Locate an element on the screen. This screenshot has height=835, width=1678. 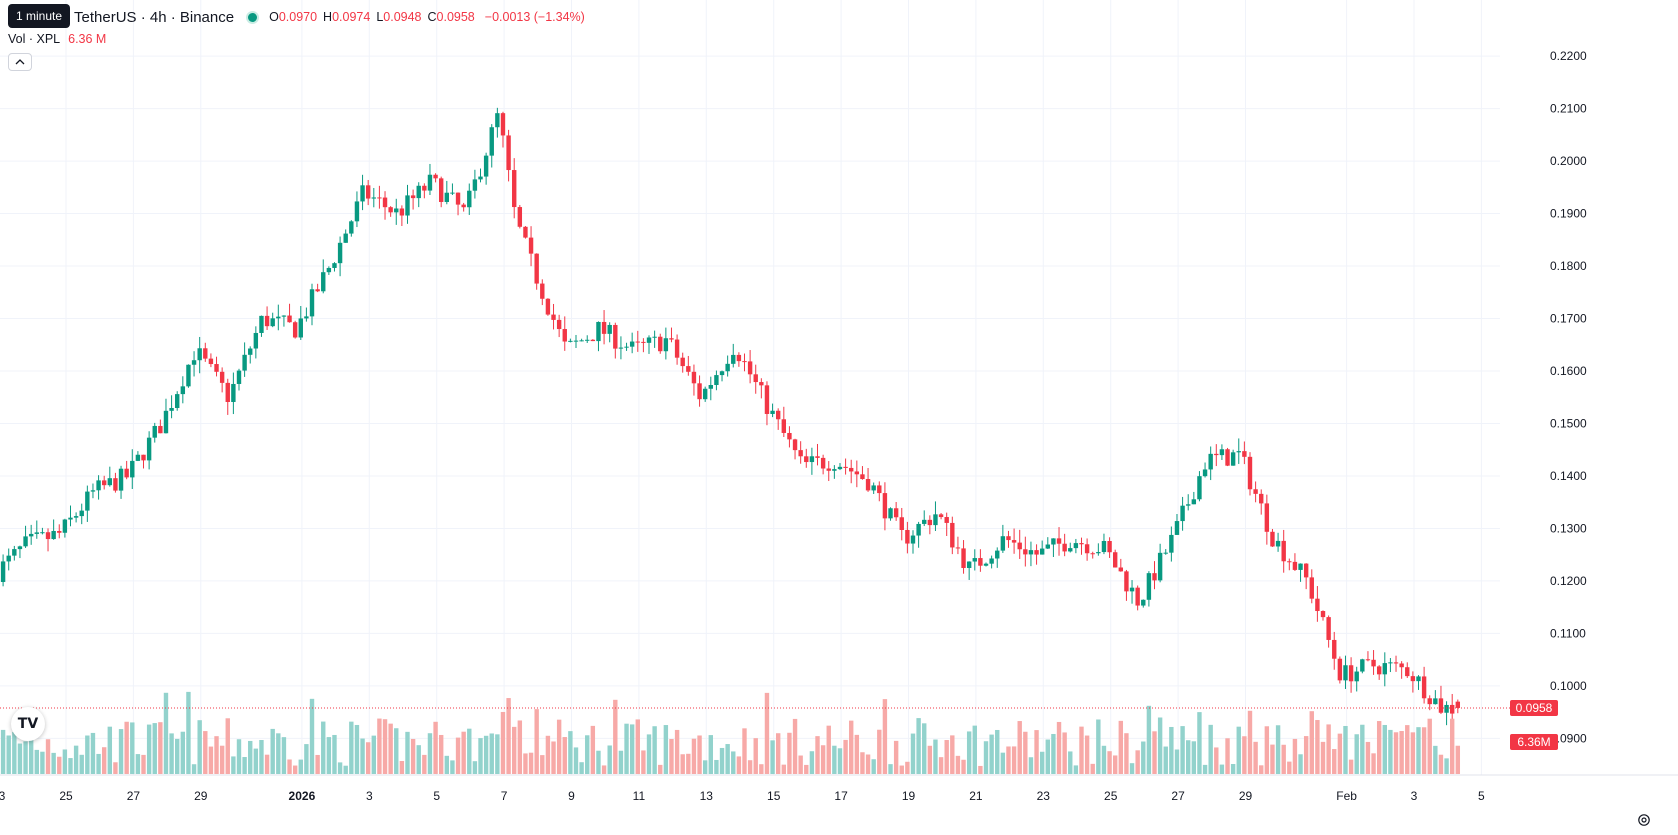
volume-label: Vol · XPL is located at coordinates (34, 39).